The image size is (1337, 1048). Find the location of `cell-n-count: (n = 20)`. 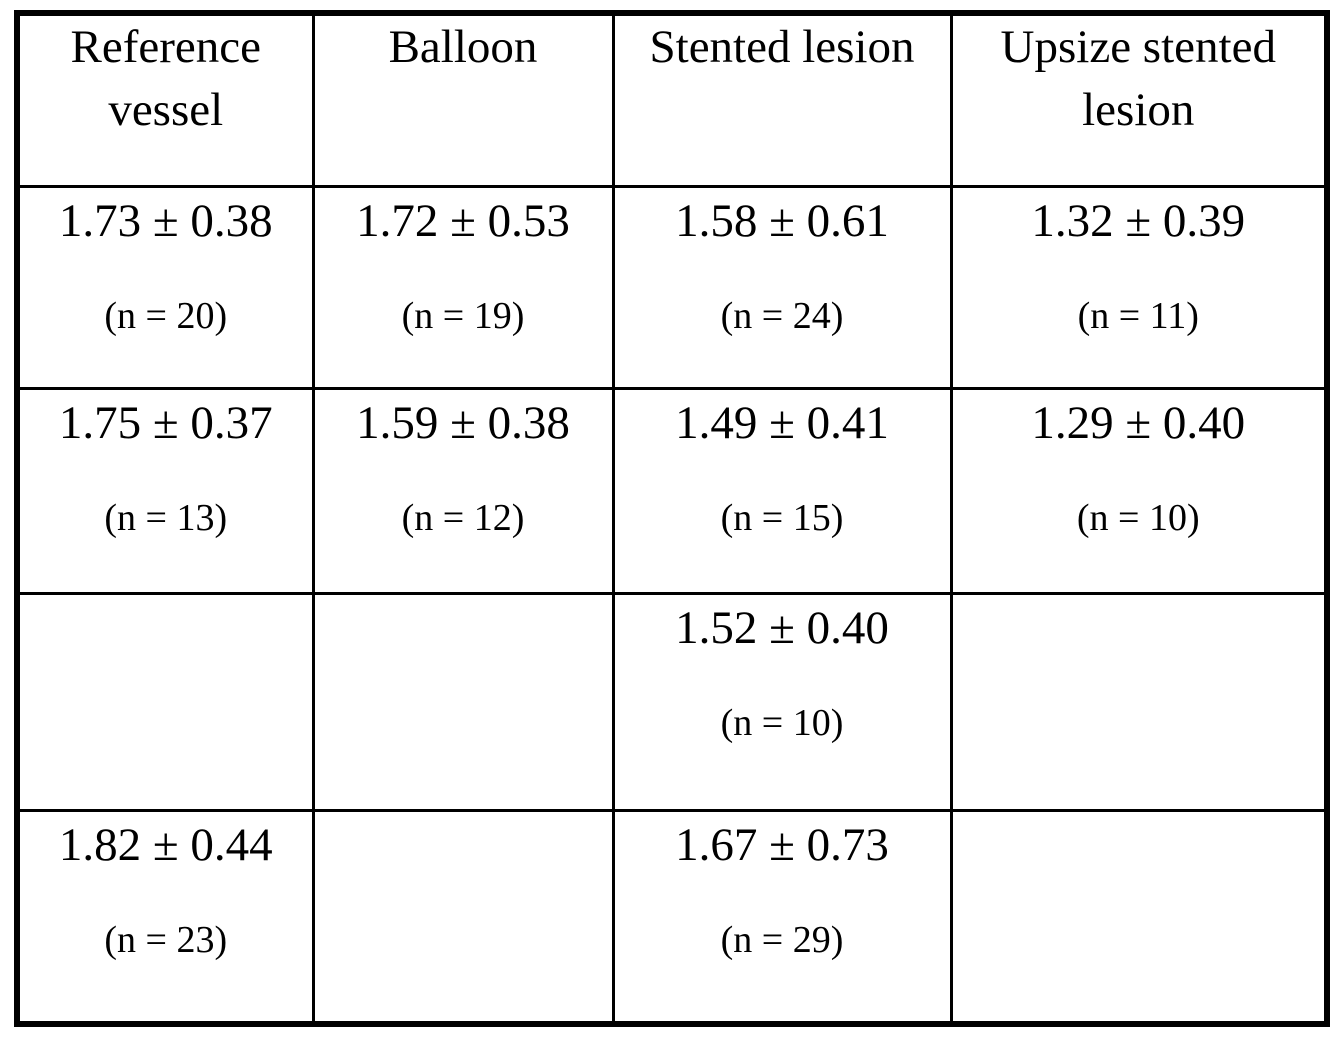

cell-n-count: (n = 20) is located at coordinates (166, 315).